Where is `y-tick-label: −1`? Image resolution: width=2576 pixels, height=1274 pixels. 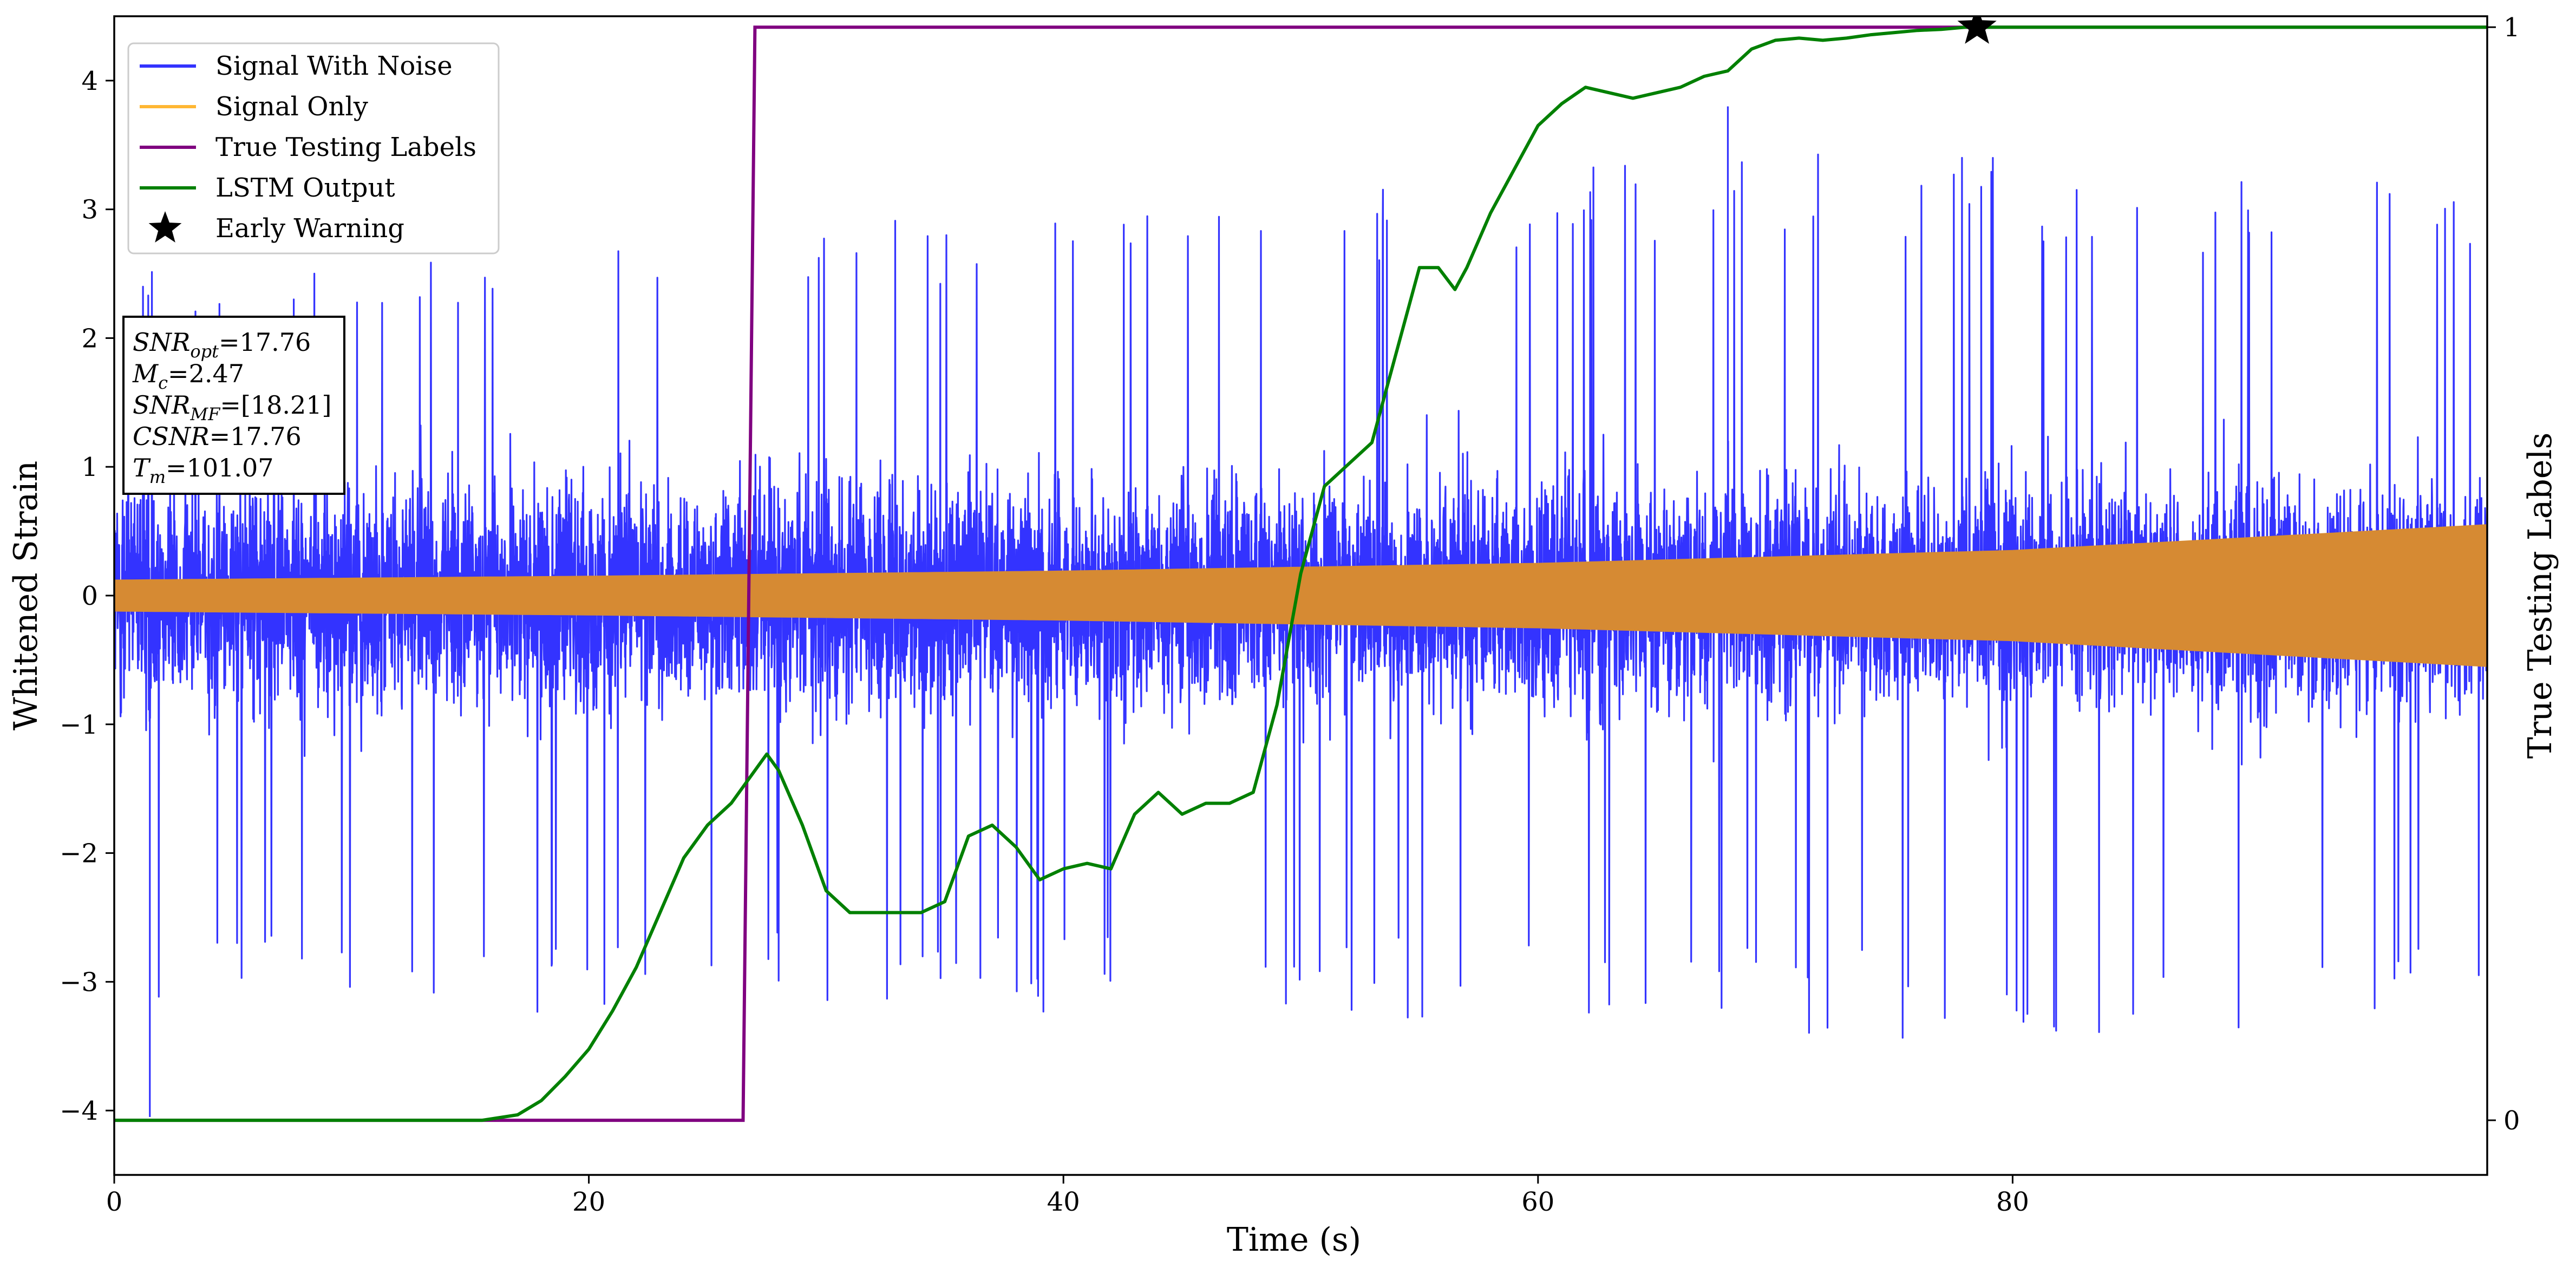 y-tick-label: −1 is located at coordinates (79, 725).